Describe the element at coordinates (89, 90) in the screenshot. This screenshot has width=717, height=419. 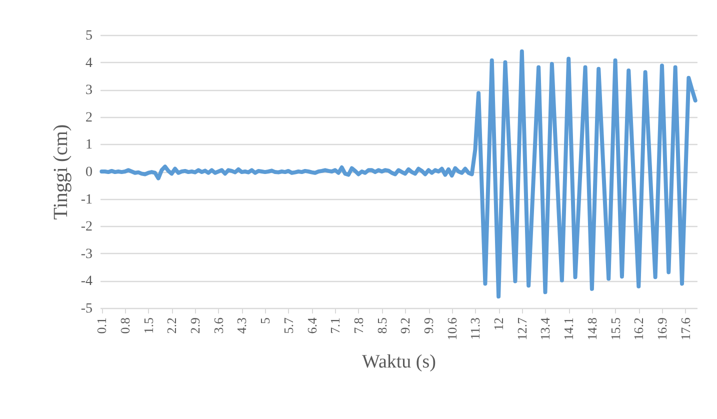
I see `y-tick-label: 3` at that location.